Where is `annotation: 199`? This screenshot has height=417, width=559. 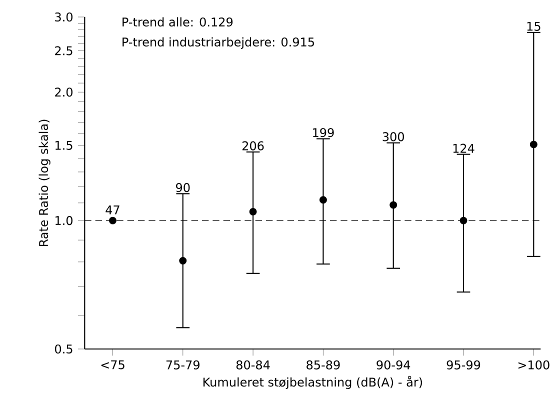
annotation: 199 is located at coordinates (323, 133).